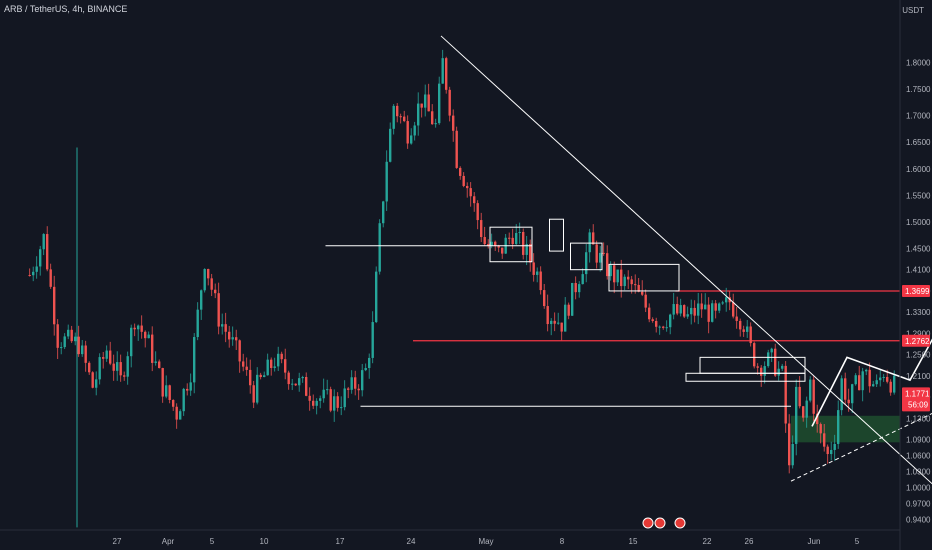 This screenshot has height=550, width=932. What do you see at coordinates (917, 291) in the screenshot?
I see `price-label: 1.3699` at bounding box center [917, 291].